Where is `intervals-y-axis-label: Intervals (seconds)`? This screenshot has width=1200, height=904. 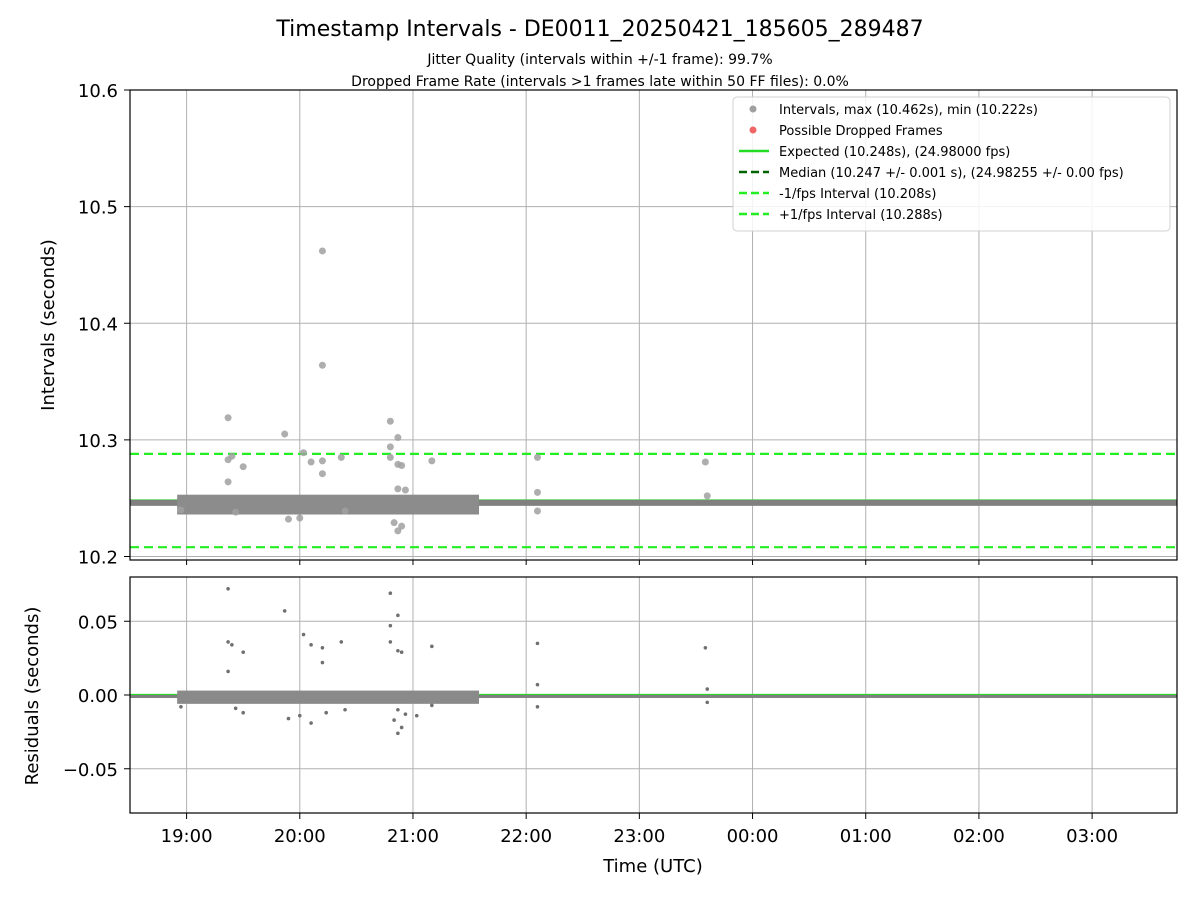 intervals-y-axis-label: Intervals (seconds) is located at coordinates (48, 325).